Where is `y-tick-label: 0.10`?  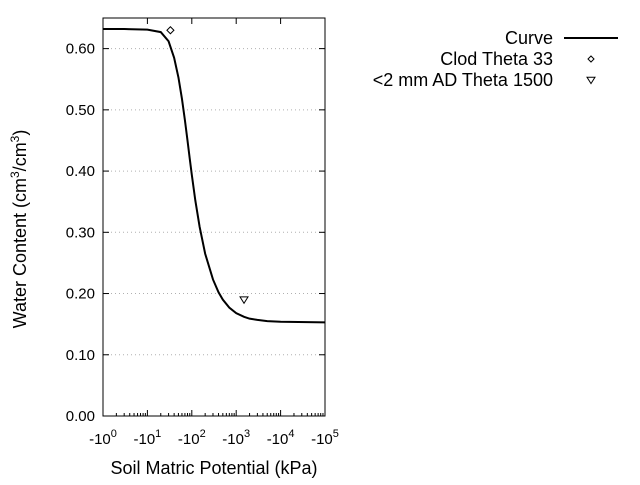
y-tick-label: 0.10 is located at coordinates (80, 355).